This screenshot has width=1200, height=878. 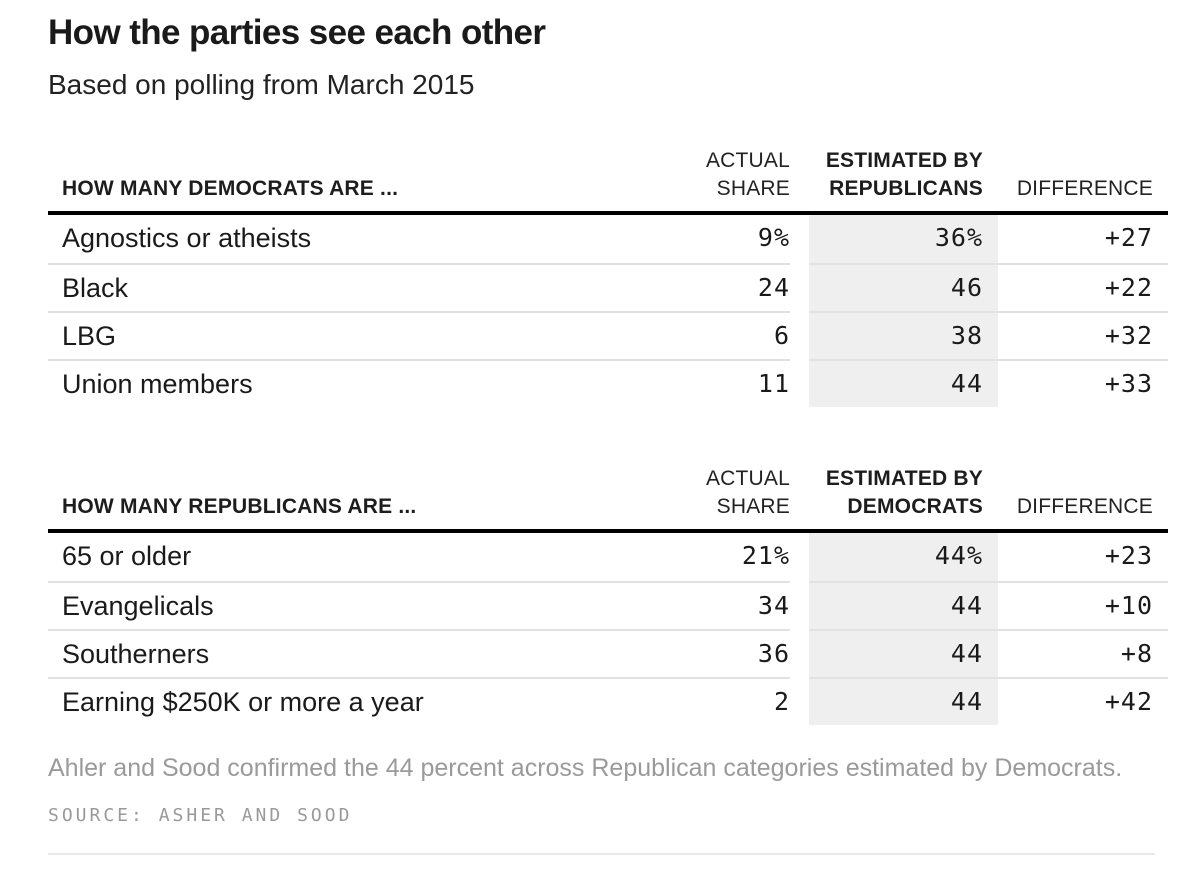 I want to click on estimated-value: 38, so click(x=903, y=335).